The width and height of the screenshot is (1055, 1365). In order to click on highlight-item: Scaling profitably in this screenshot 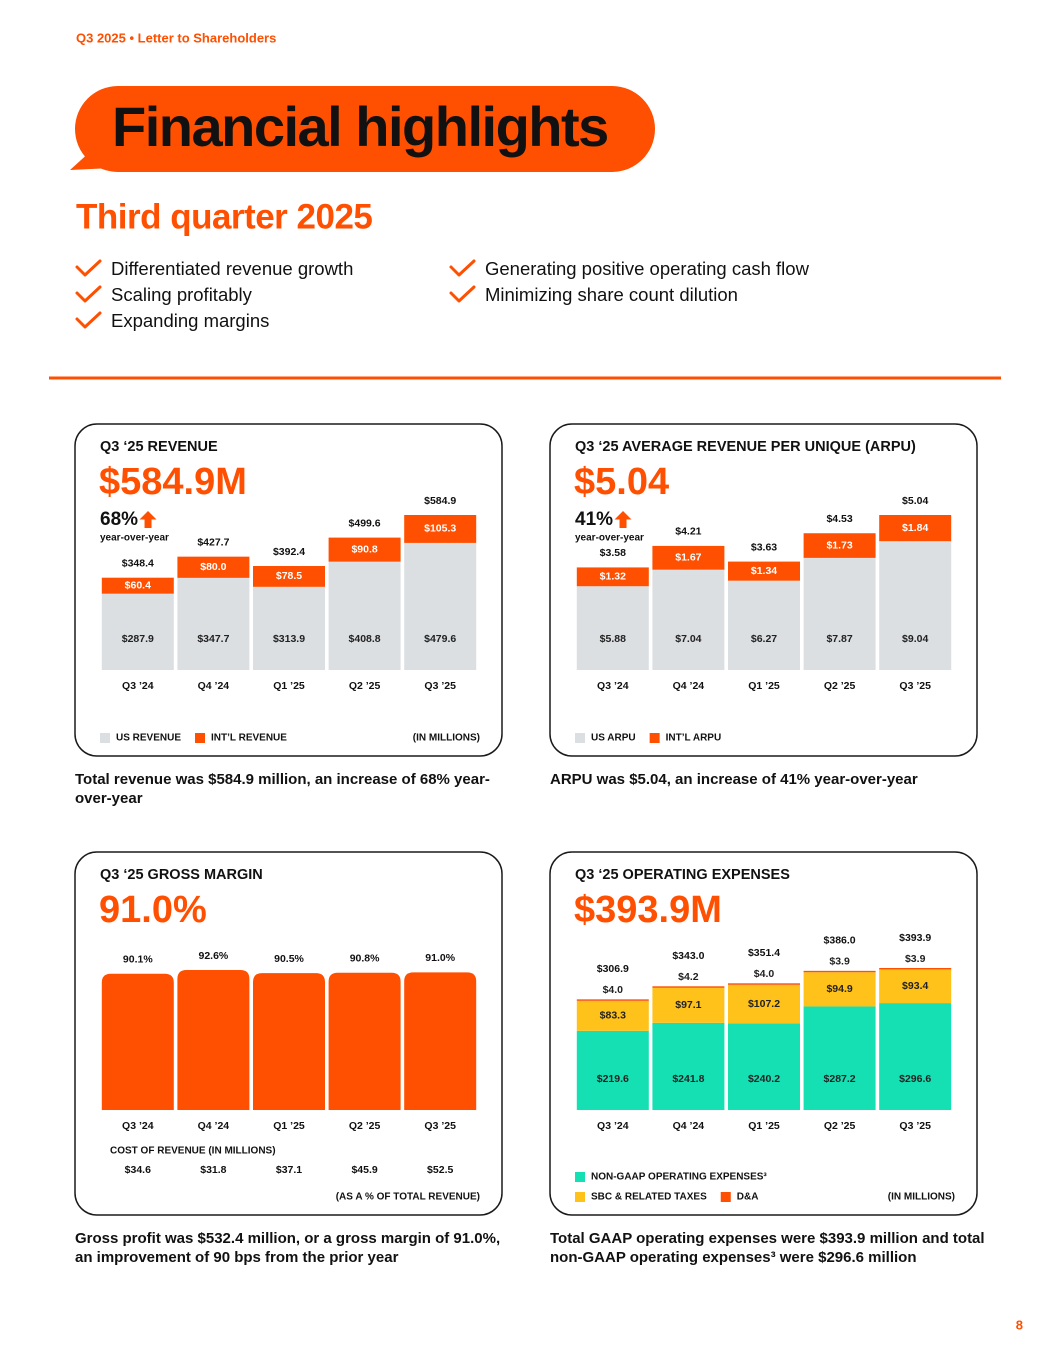, I will do `click(182, 294)`.